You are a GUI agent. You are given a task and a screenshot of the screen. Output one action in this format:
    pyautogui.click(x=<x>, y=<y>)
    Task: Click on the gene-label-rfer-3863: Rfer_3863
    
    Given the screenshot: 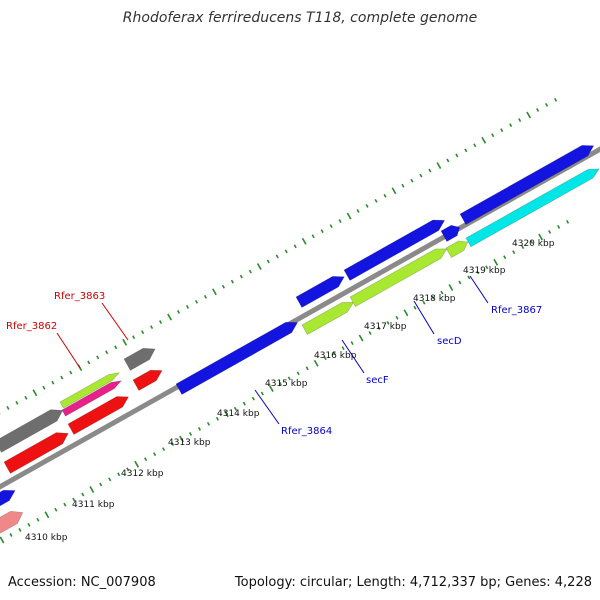 What is the action you would take?
    pyautogui.click(x=79, y=296)
    